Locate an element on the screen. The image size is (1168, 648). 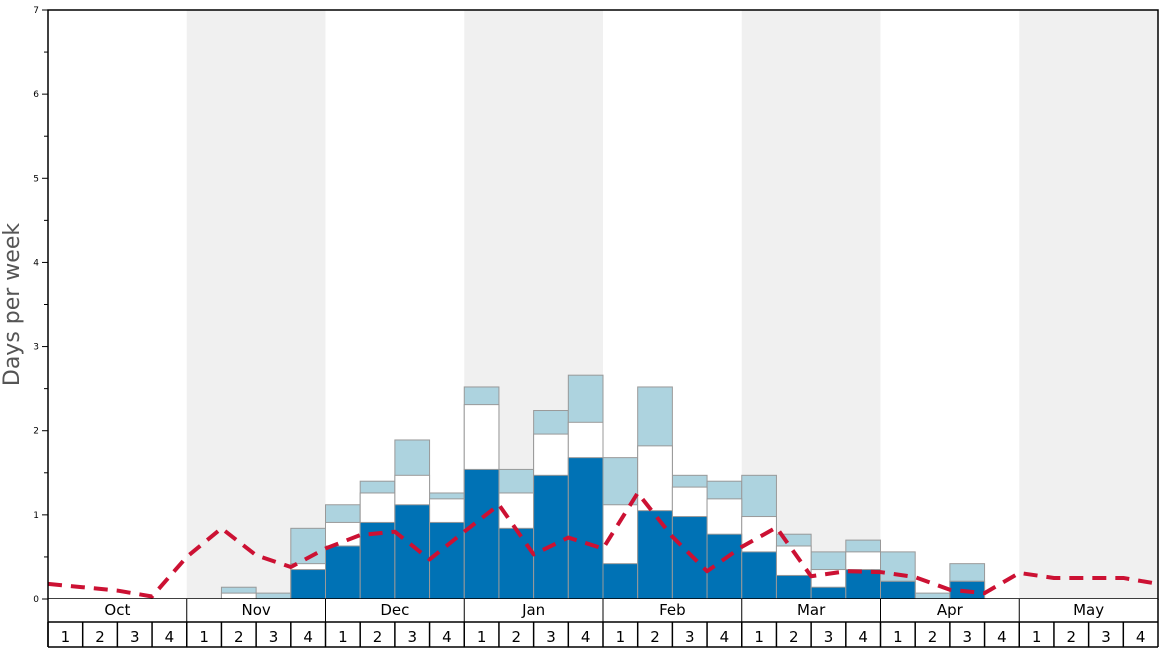
week-label-1: 1 is located at coordinates (66, 637).